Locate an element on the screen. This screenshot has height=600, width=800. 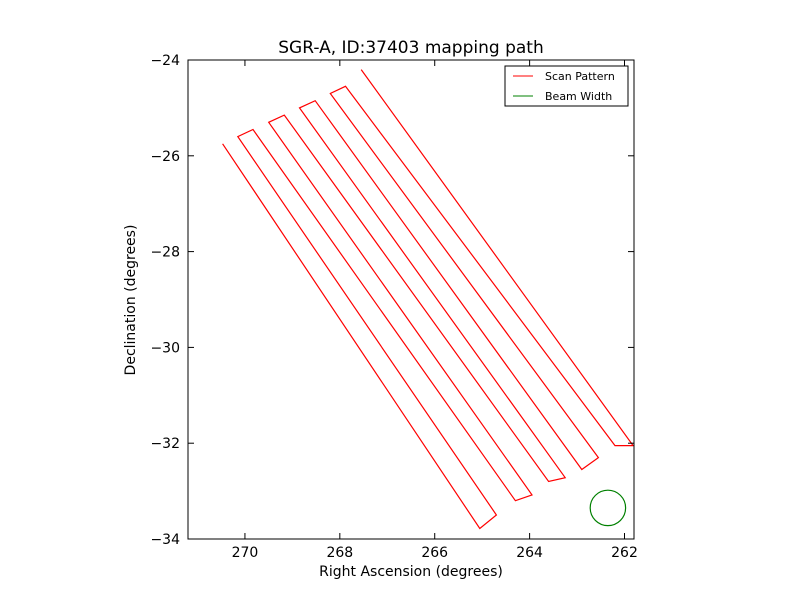
y-tick-label: −30 is located at coordinates (165, 348).